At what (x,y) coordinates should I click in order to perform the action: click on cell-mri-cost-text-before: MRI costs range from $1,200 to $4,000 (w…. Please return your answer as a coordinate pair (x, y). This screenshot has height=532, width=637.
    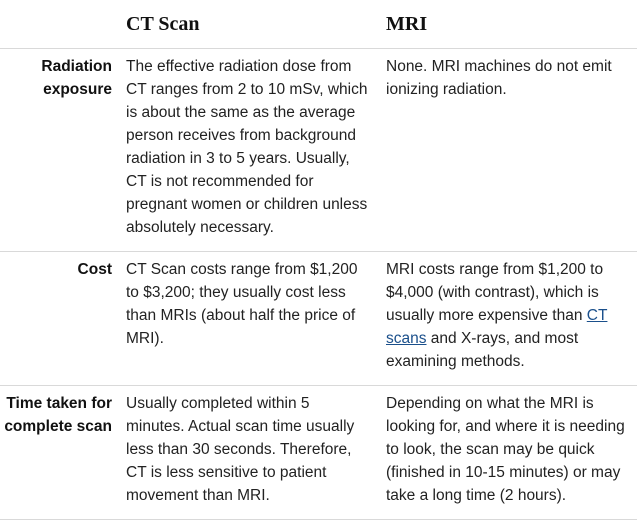
    Looking at the image, I should click on (495, 292).